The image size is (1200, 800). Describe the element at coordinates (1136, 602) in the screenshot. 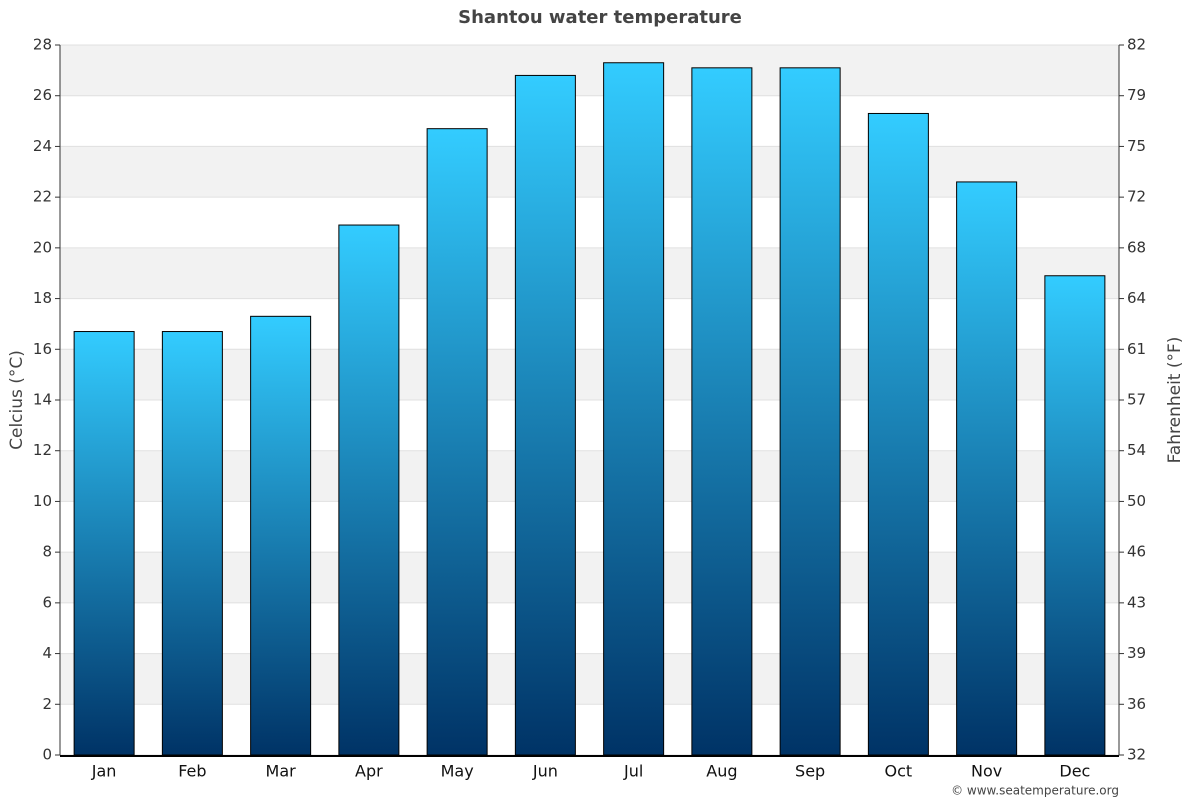

I see `y2-tick-label: 43` at that location.